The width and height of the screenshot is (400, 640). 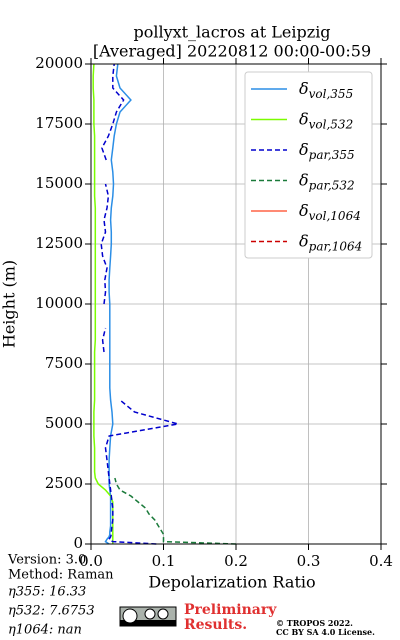 What do you see at coordinates (332, 185) in the screenshot?
I see `legend-subscript: par,532` at bounding box center [332, 185].